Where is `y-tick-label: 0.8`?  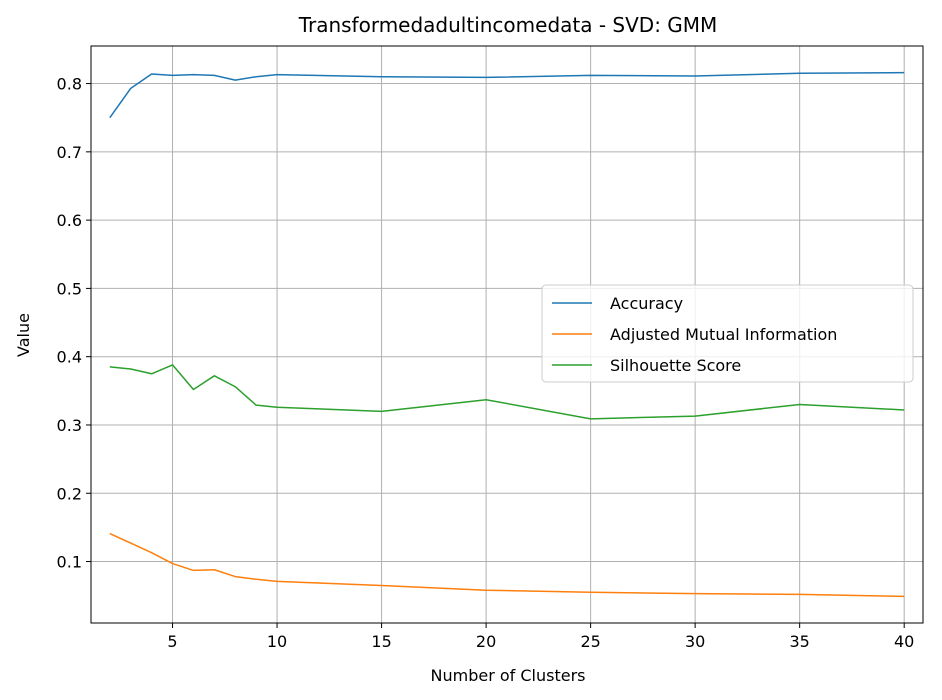 y-tick-label: 0.8 is located at coordinates (69, 84).